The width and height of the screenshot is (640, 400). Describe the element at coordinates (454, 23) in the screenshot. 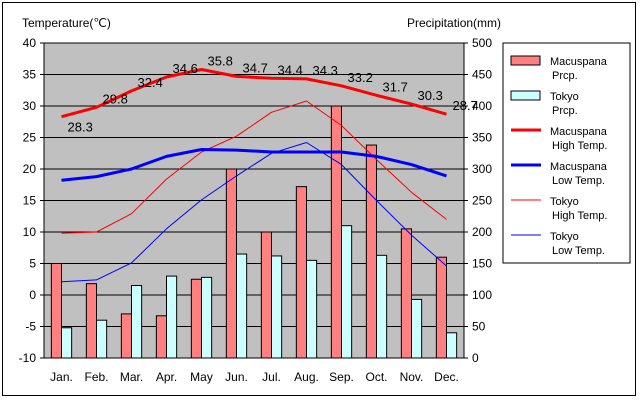

I see `right-axis-title: Precipitation(mm)` at that location.